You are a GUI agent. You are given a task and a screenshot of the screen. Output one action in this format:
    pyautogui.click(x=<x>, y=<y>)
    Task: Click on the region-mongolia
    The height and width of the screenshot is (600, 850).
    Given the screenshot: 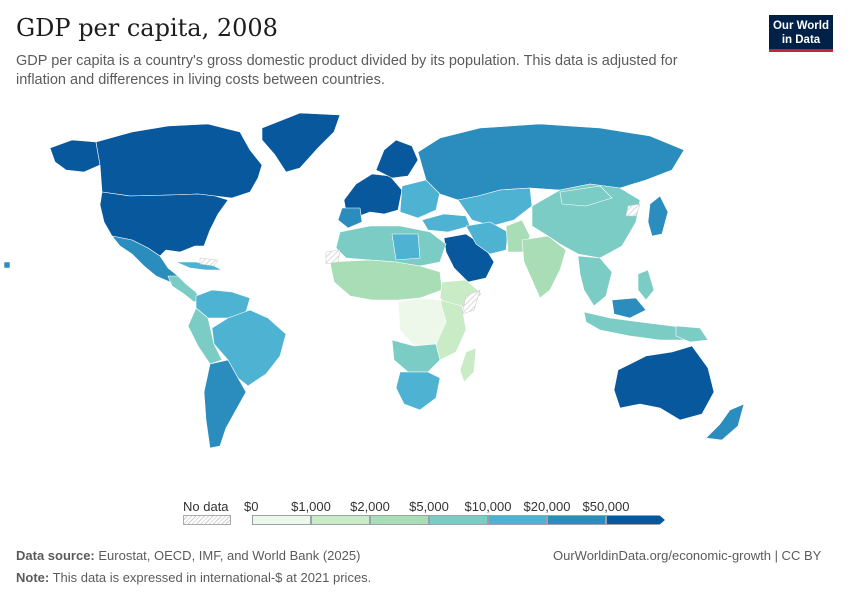 What is the action you would take?
    pyautogui.click(x=586, y=196)
    